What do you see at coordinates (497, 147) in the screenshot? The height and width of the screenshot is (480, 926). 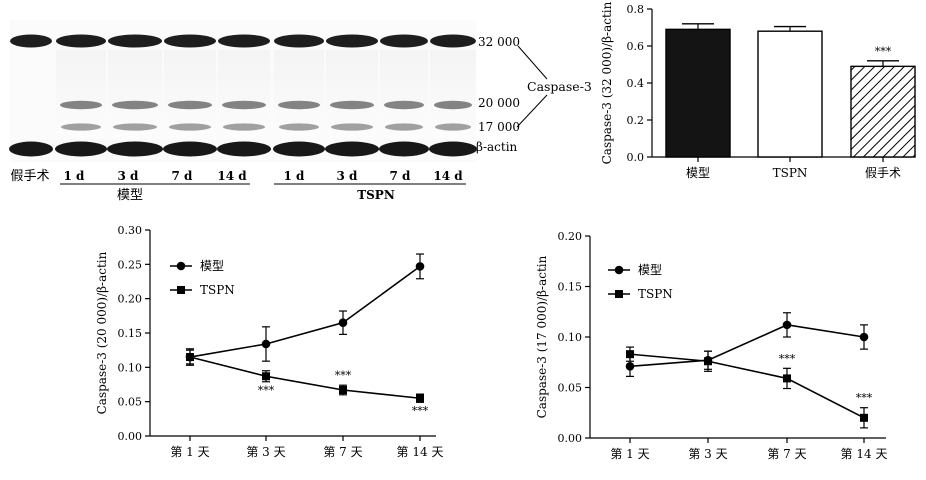 I see `band-label-beta-actin: β-actin` at bounding box center [497, 147].